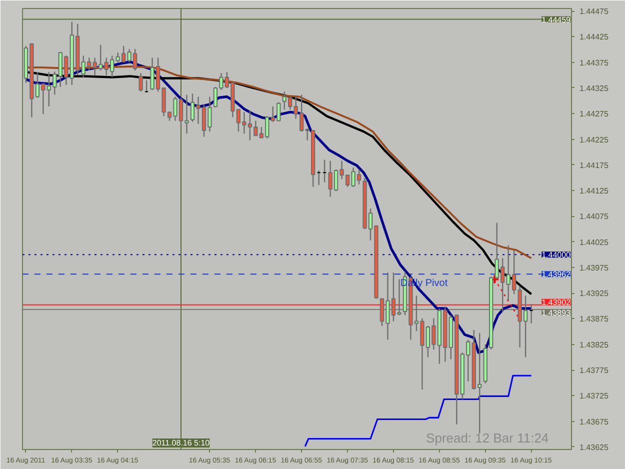  What do you see at coordinates (594, 421) in the screenshot?
I see `y-tick-label: 1.43675` at bounding box center [594, 421].